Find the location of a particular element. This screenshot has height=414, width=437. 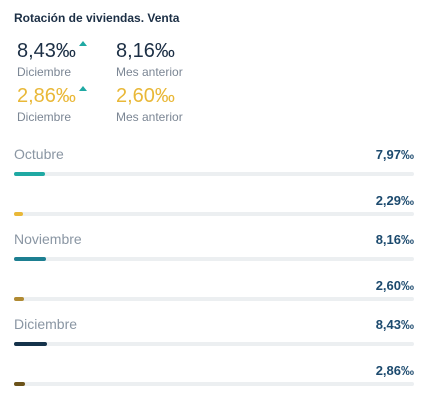

row-value: 8,16‰ is located at coordinates (394, 239).